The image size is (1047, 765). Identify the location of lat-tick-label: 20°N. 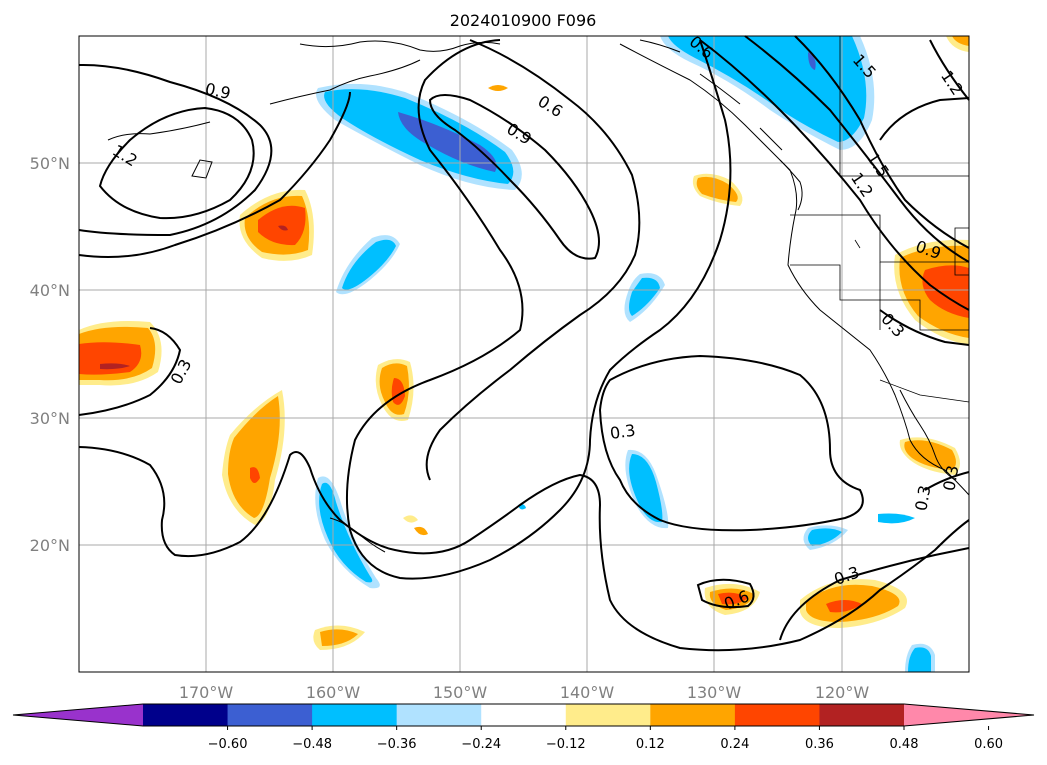
(50, 545).